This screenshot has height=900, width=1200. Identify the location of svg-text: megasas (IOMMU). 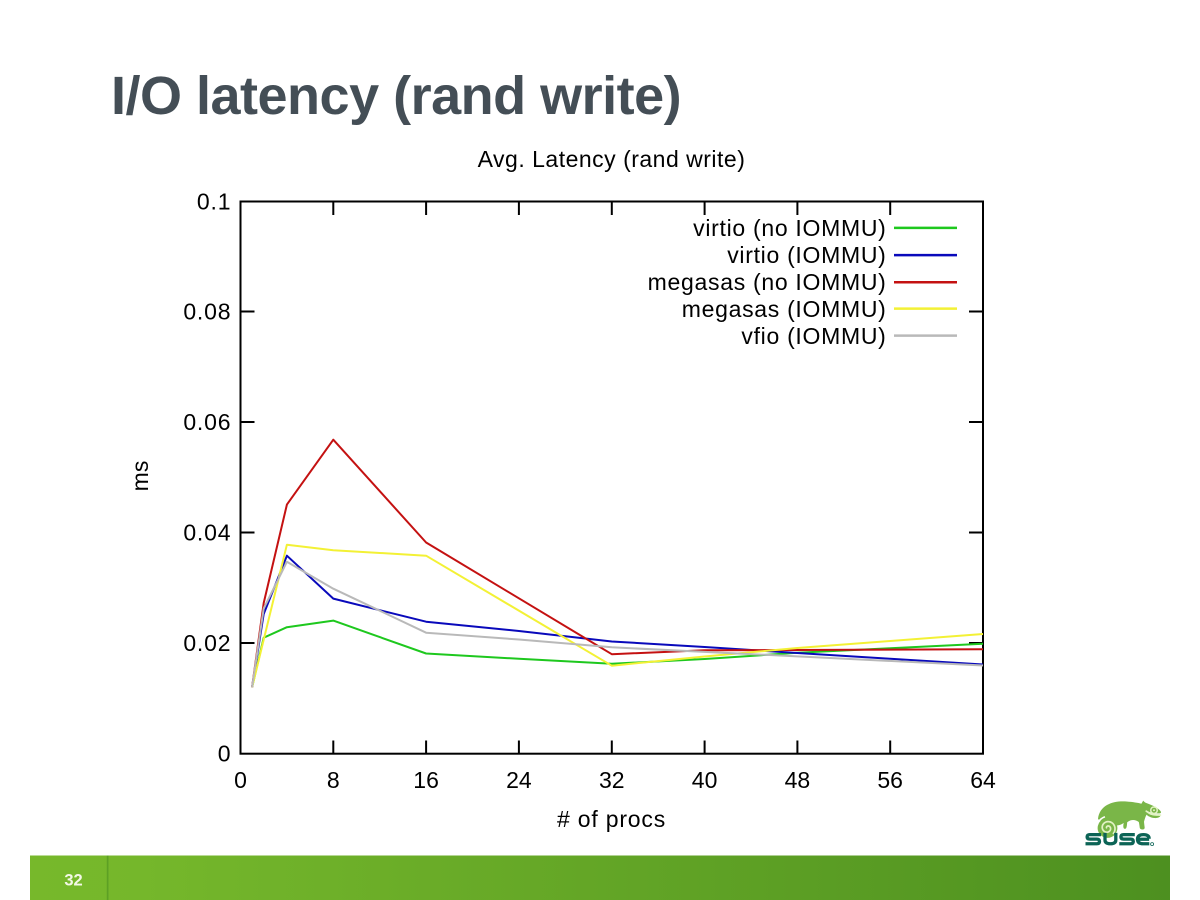
(784, 309).